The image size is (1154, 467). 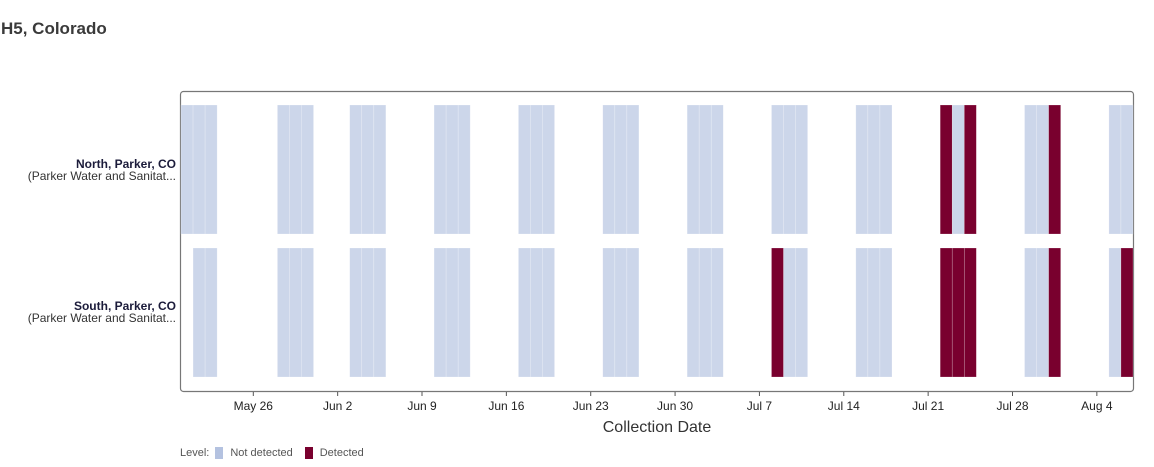 What do you see at coordinates (1097, 406) in the screenshot?
I see `x-tick-label: Aug 4` at bounding box center [1097, 406].